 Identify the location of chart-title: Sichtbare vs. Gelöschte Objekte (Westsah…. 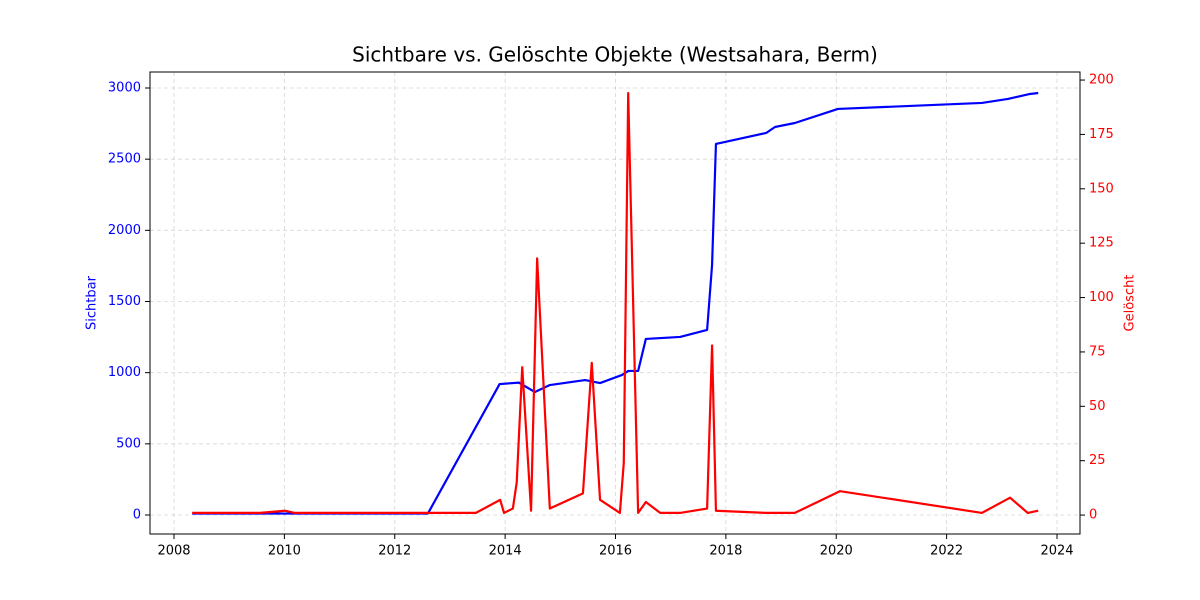
(615, 55).